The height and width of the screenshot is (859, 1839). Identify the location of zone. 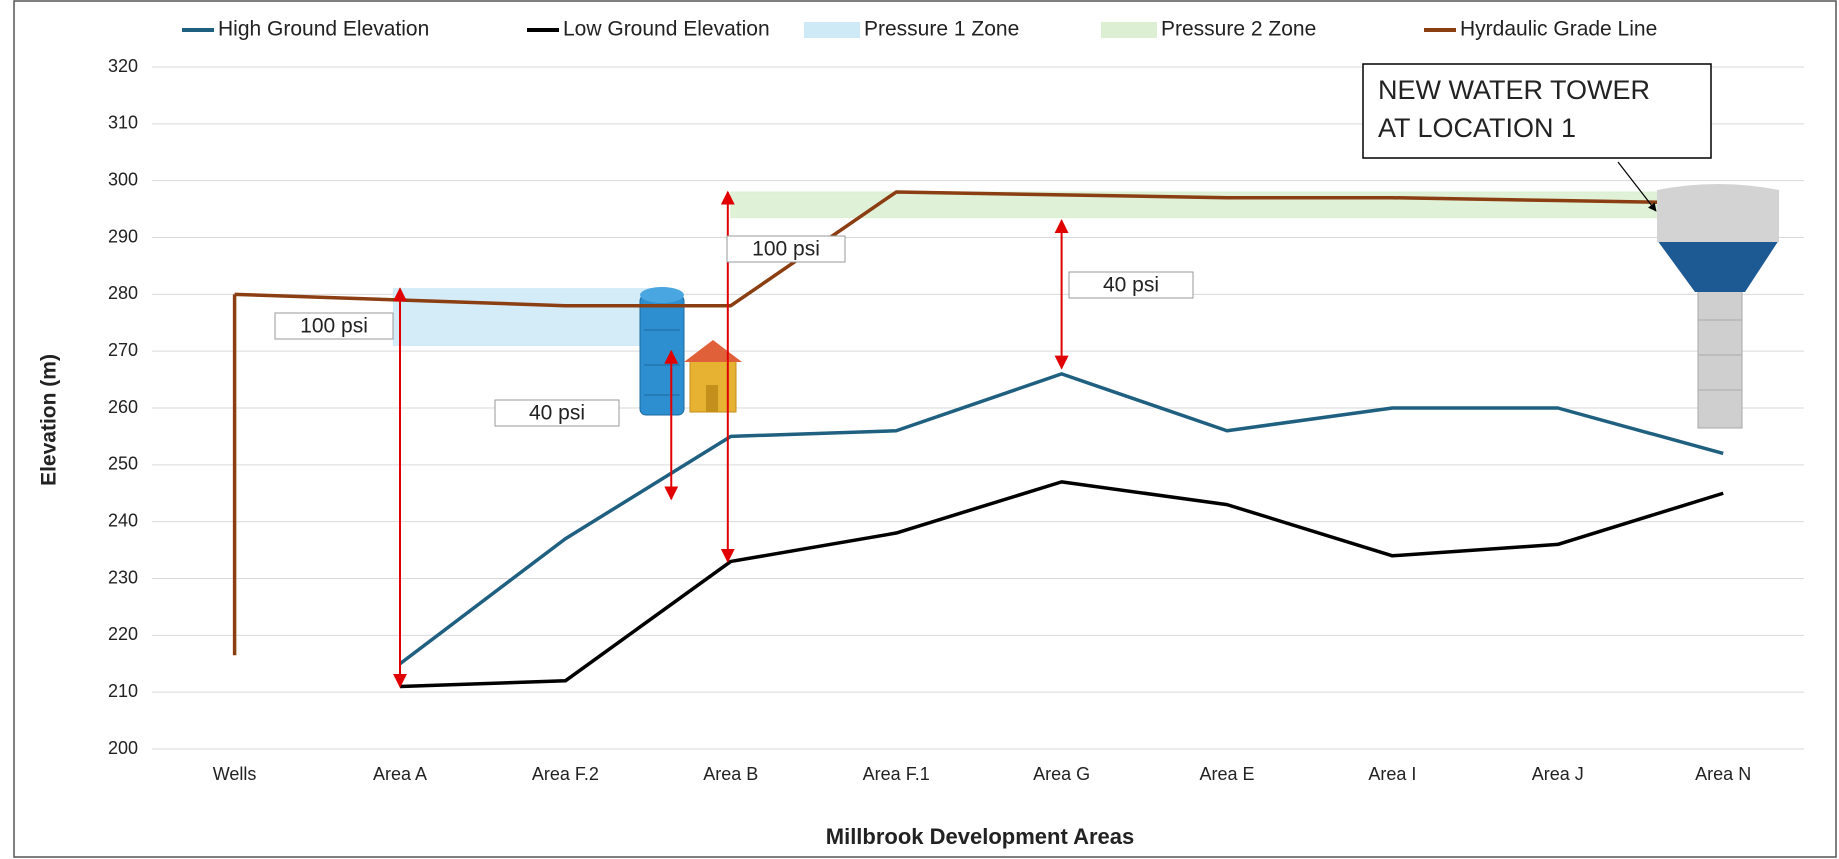
(532, 317).